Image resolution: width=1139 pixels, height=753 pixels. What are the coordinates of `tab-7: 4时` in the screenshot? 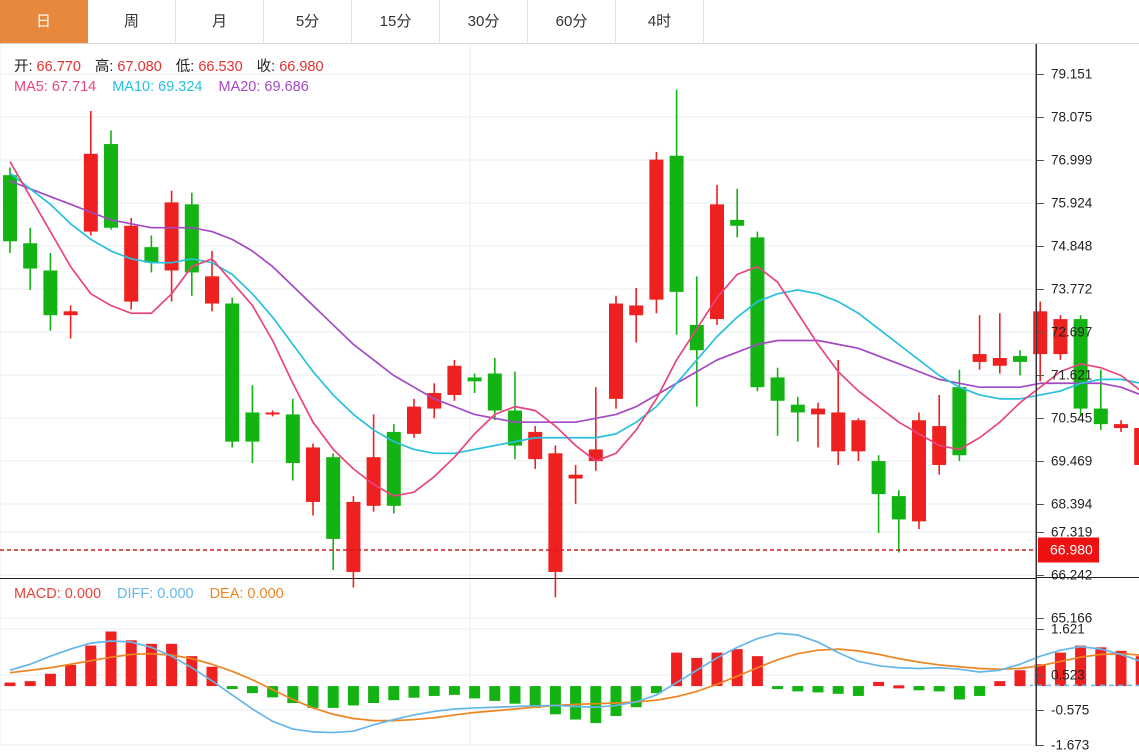 It's located at (660, 21).